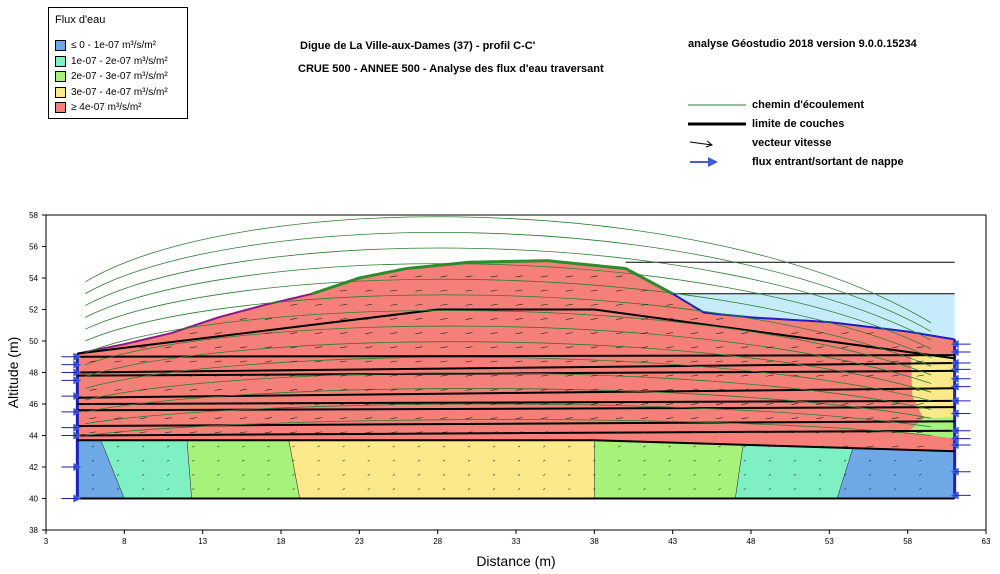  I want to click on x-tick-label: 28, so click(437, 541).